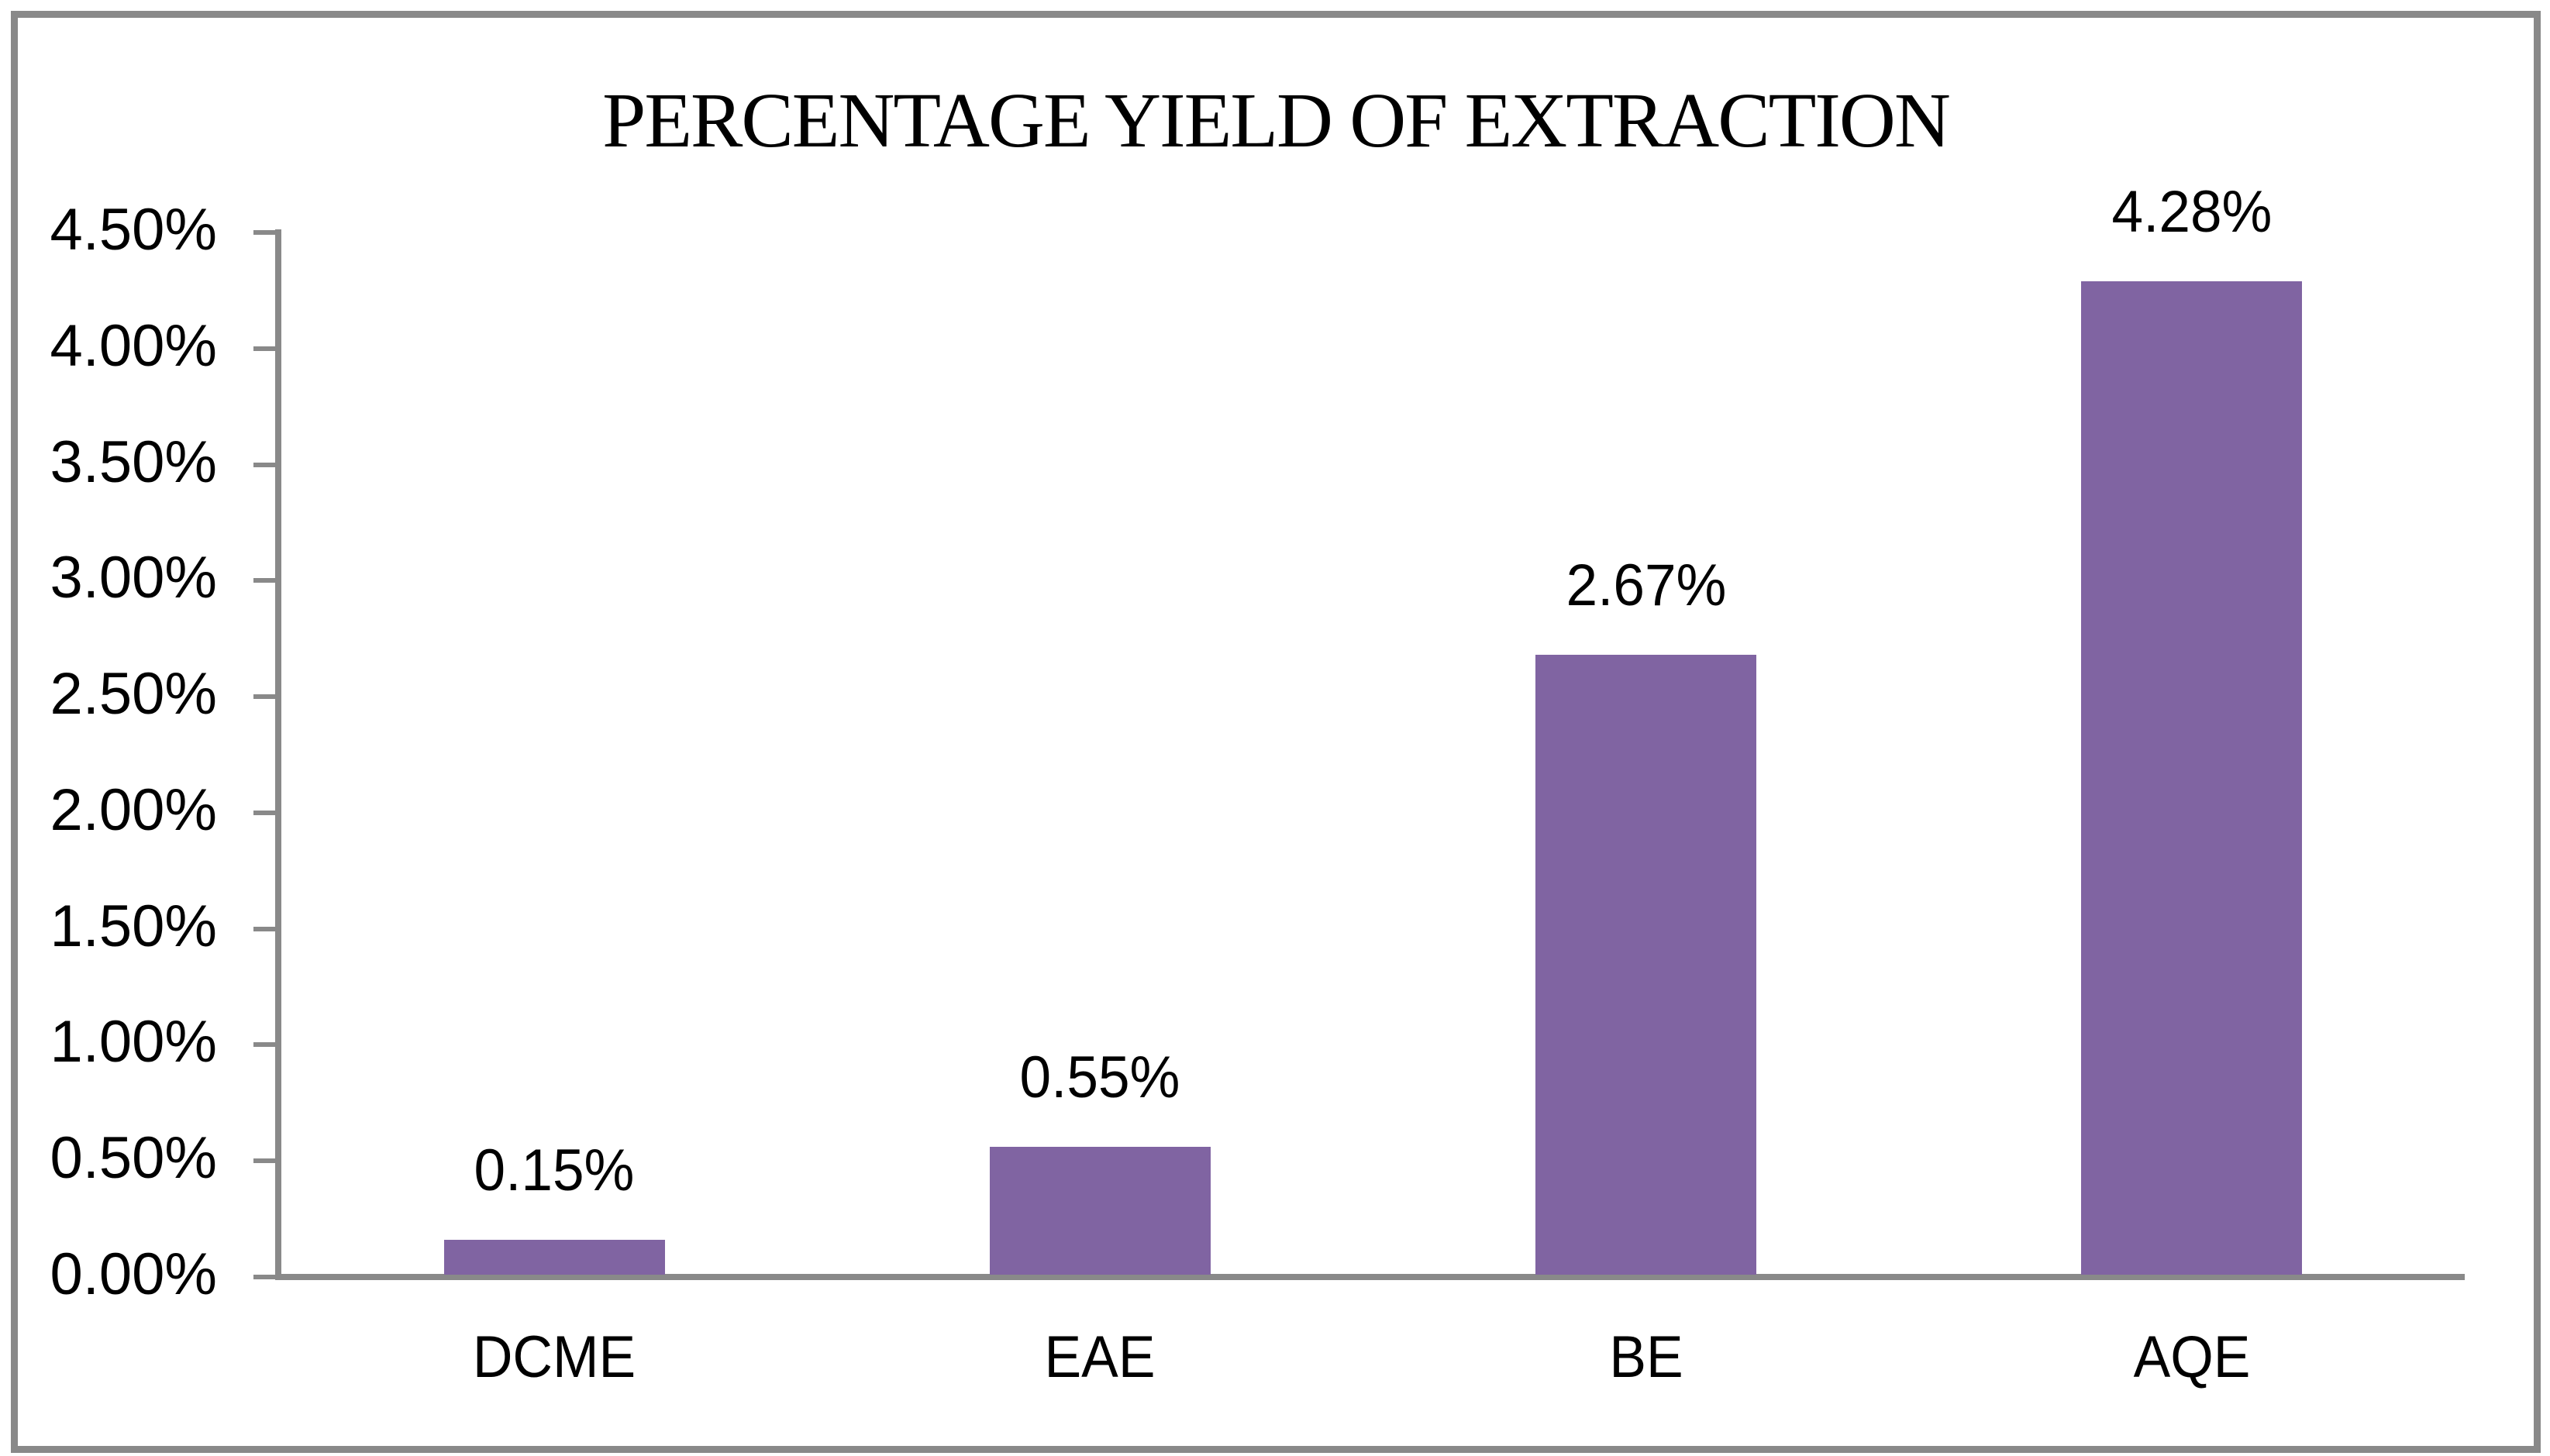  I want to click on y-axis-tick-label: 2.00%, so click(134, 810).